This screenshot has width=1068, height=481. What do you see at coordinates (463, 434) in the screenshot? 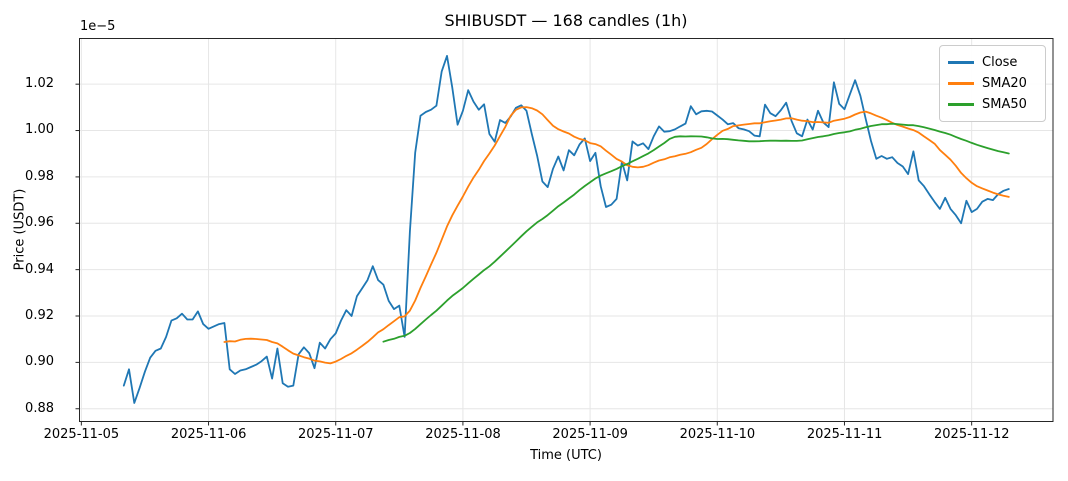
I see `x-tick-label: 2025-11-08` at bounding box center [463, 434].